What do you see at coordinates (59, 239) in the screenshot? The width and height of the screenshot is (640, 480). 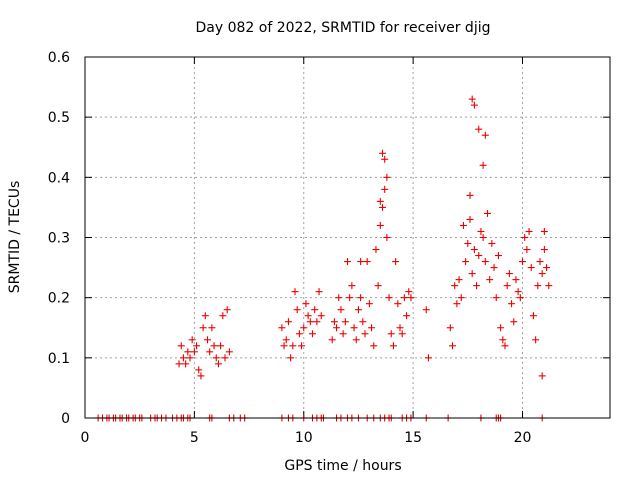 I see `y-tick-label: 0.3` at bounding box center [59, 239].